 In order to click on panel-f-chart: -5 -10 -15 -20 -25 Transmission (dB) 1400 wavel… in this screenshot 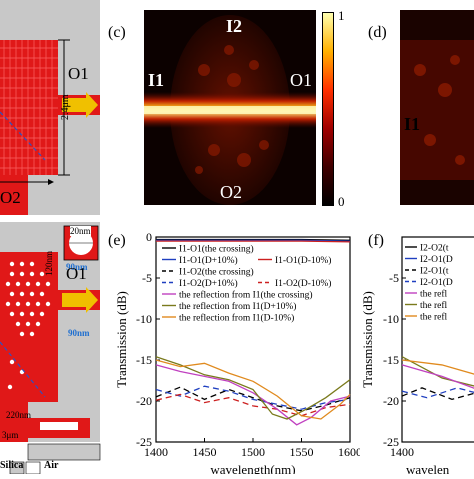, I will do `click(418, 355)`.